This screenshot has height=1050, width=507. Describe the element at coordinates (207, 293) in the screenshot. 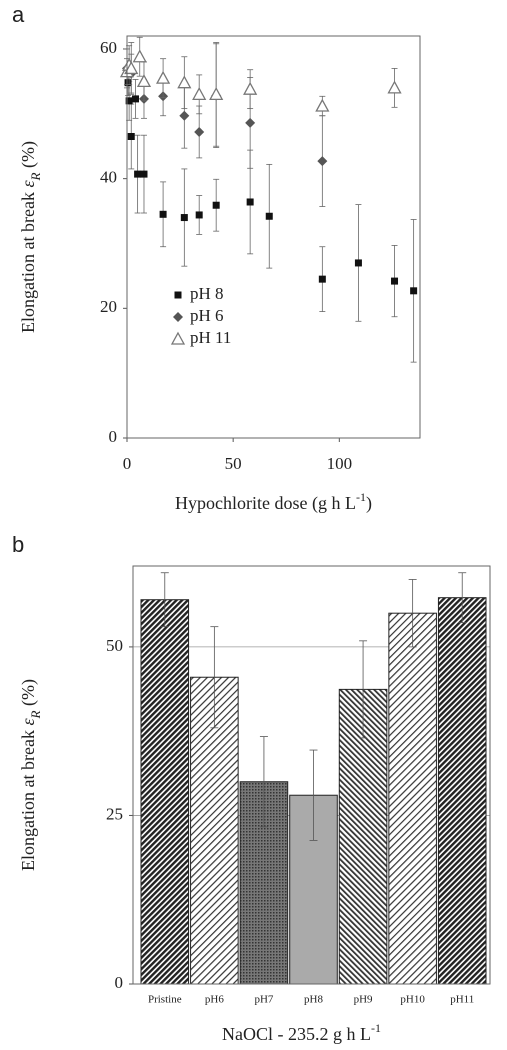

I see `legend-label: pH 8` at that location.